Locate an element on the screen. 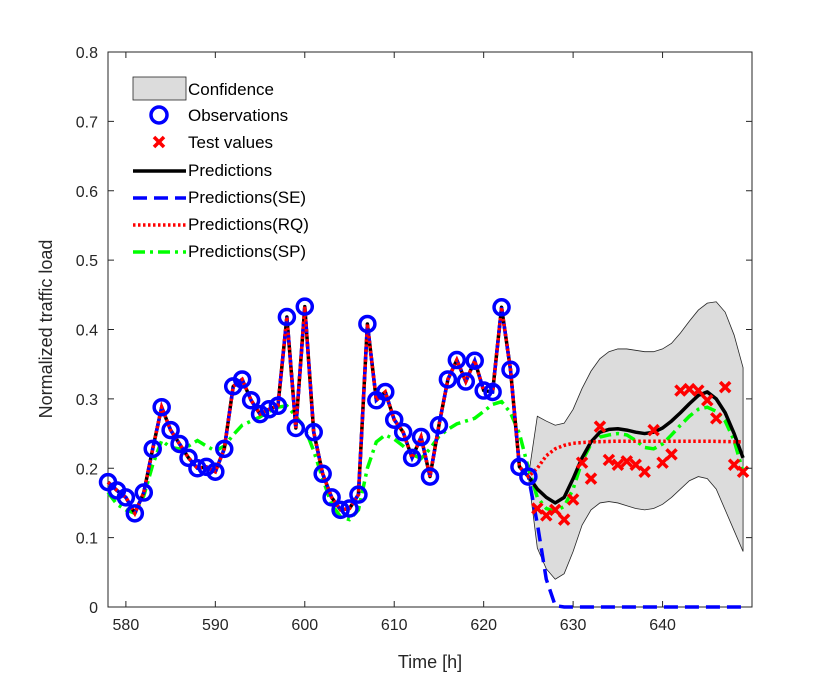  x-tick-label: 620 is located at coordinates (483, 625).